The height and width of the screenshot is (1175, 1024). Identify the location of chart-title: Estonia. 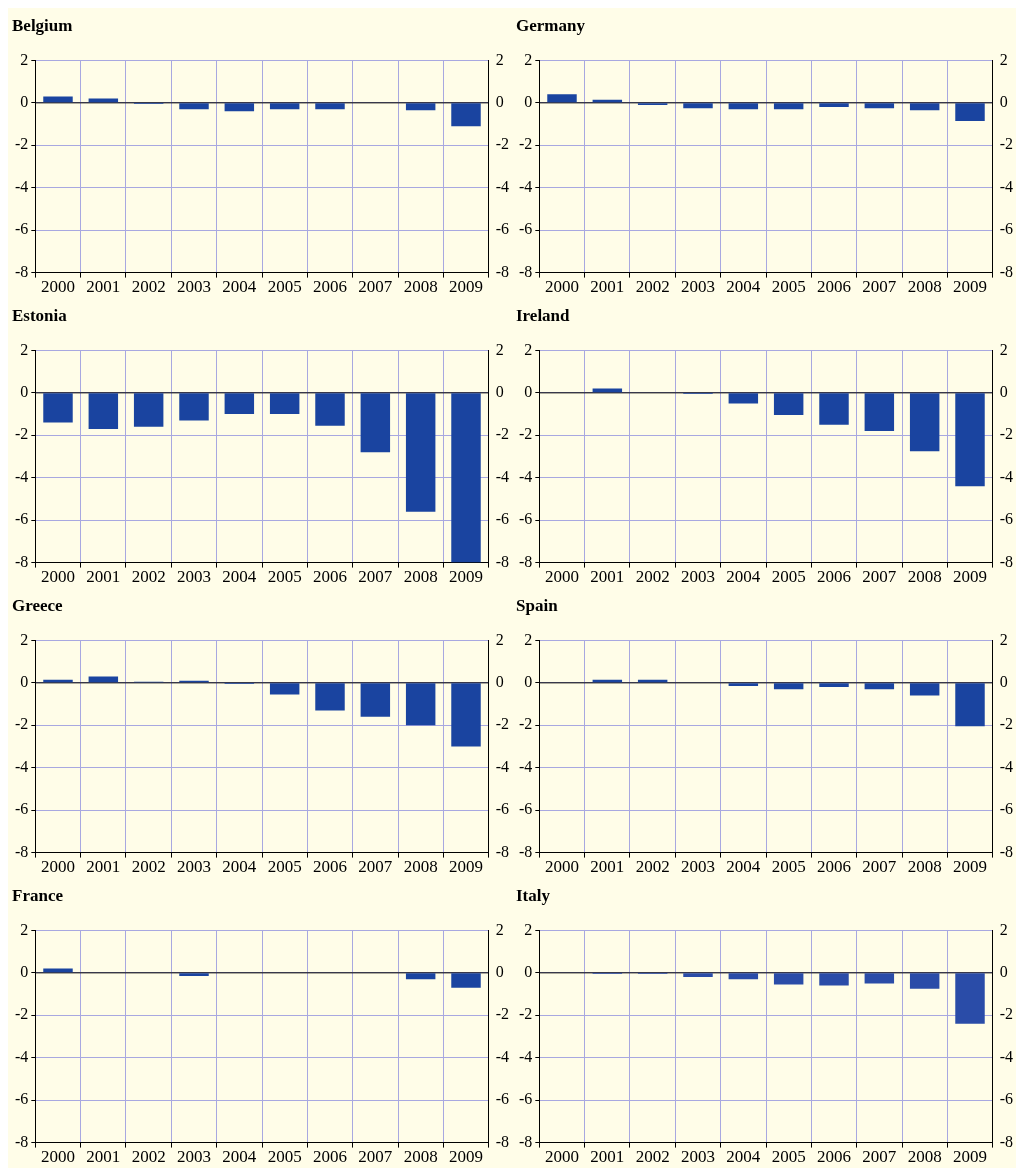
(40, 315).